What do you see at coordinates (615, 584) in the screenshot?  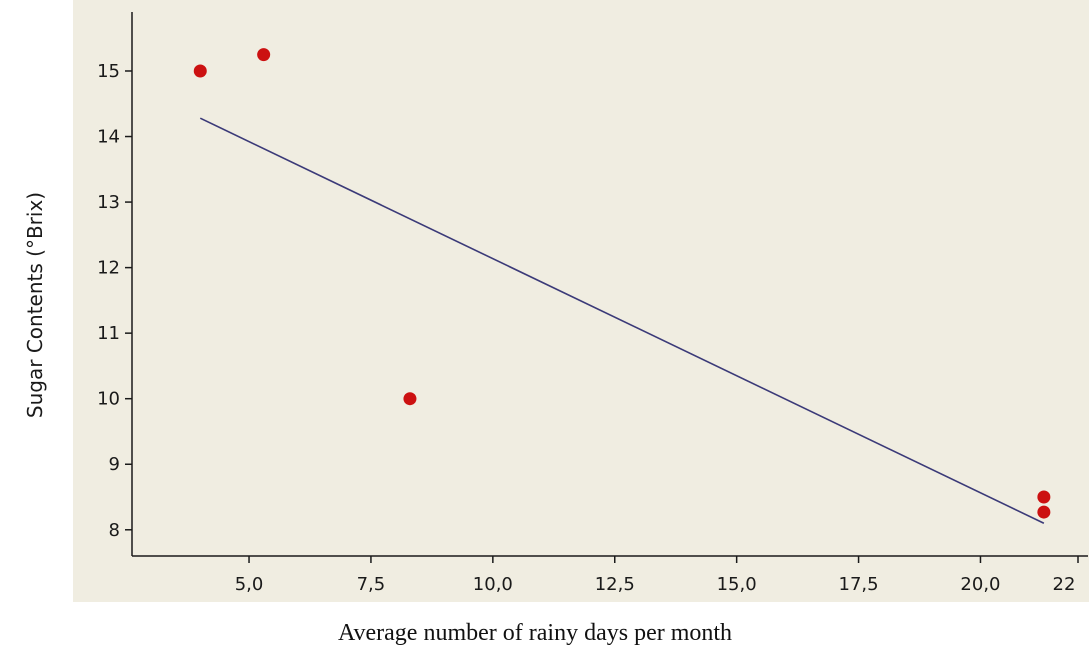 I see `x-tick-label: 12,5` at bounding box center [615, 584].